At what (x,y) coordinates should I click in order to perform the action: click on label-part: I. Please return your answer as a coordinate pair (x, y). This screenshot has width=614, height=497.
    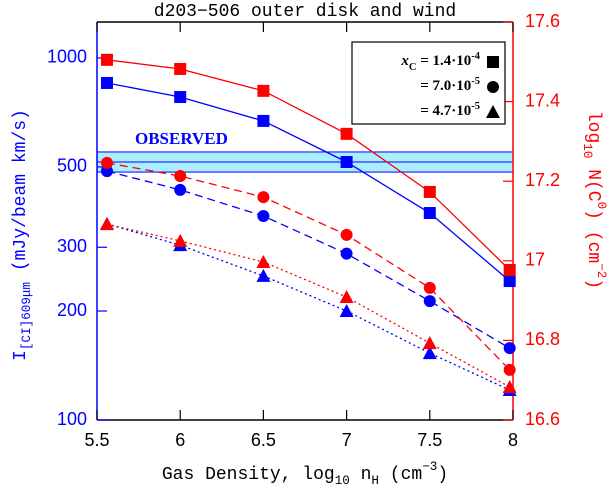
    Looking at the image, I should click on (21, 355).